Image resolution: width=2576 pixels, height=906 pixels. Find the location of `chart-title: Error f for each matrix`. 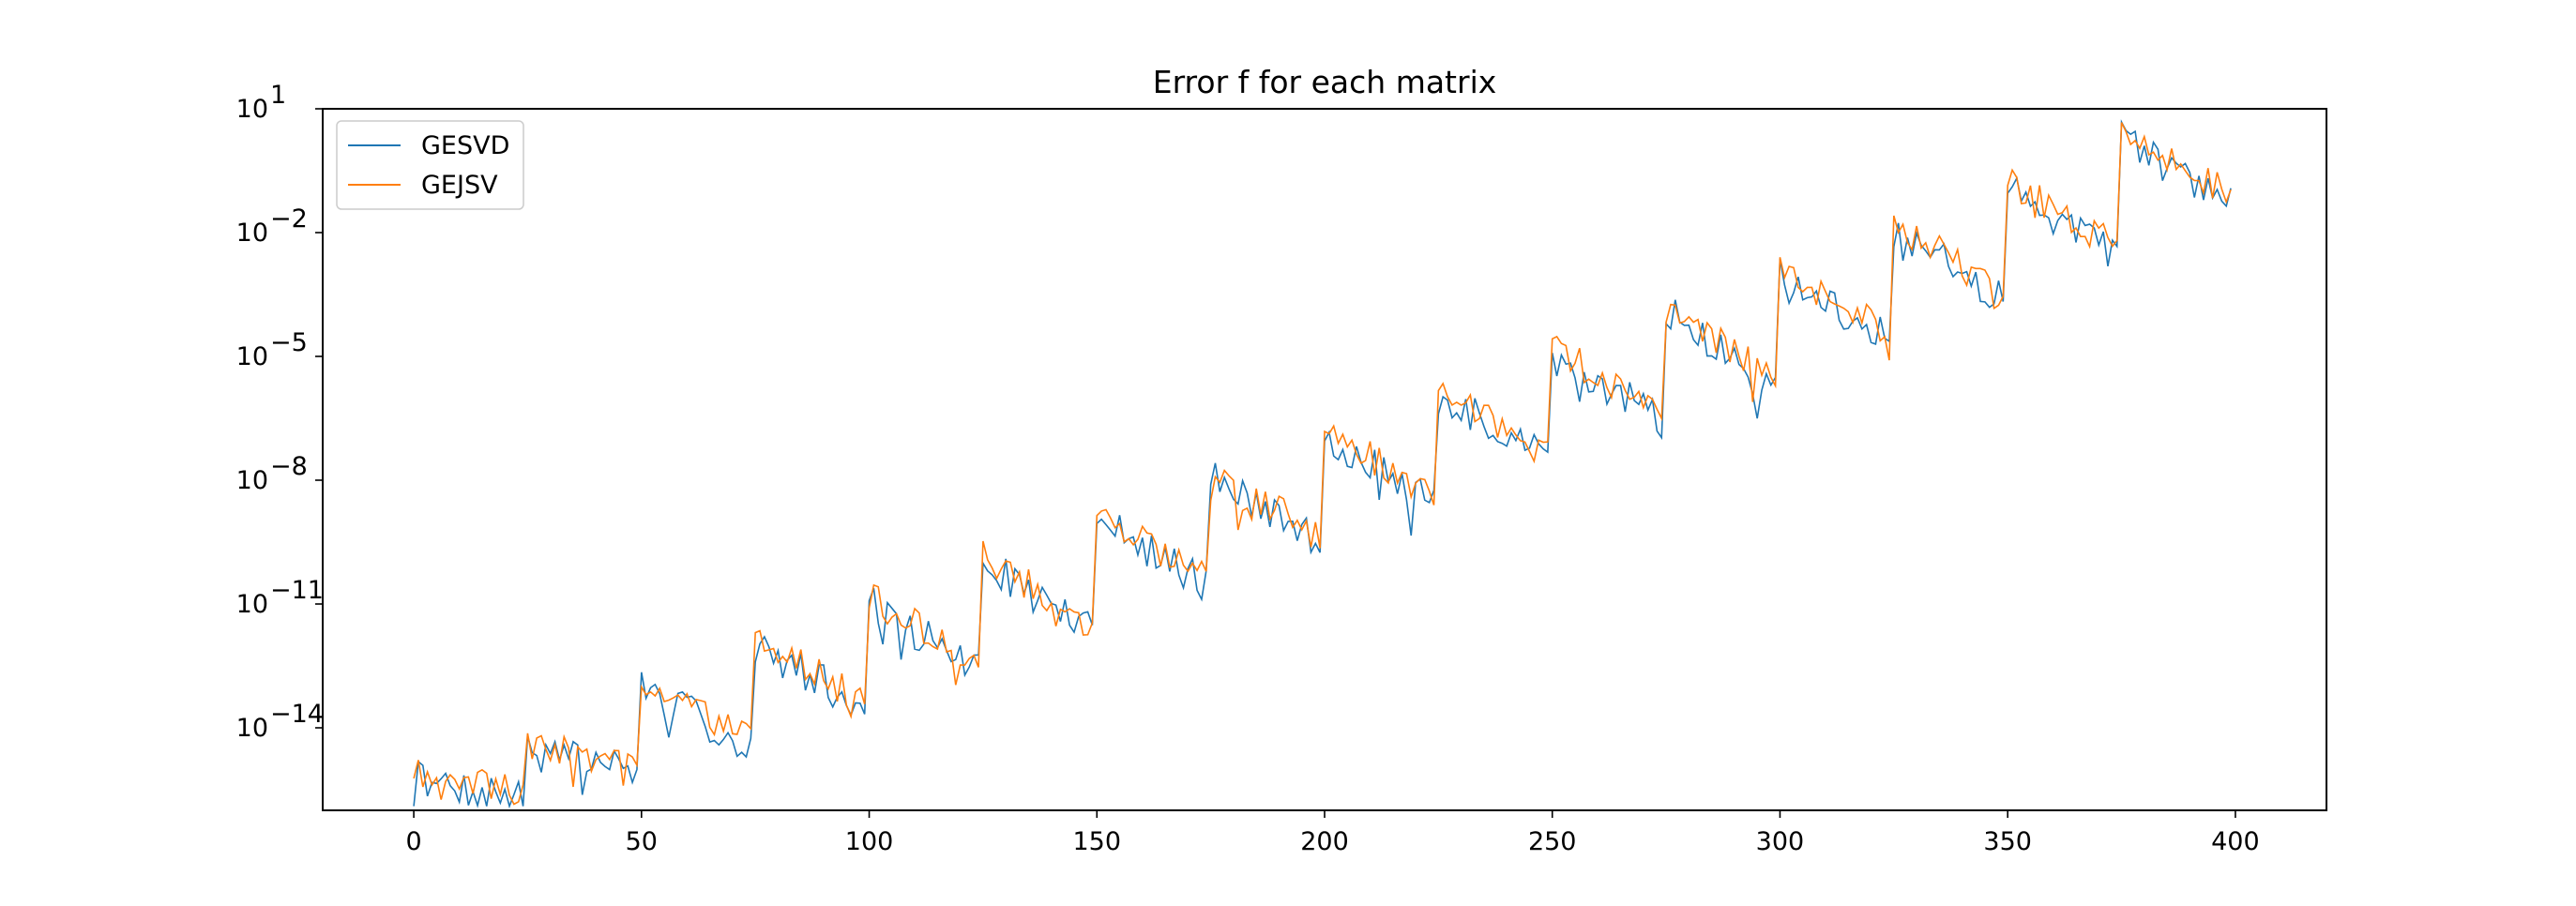

chart-title: Error f for each matrix is located at coordinates (1325, 82).